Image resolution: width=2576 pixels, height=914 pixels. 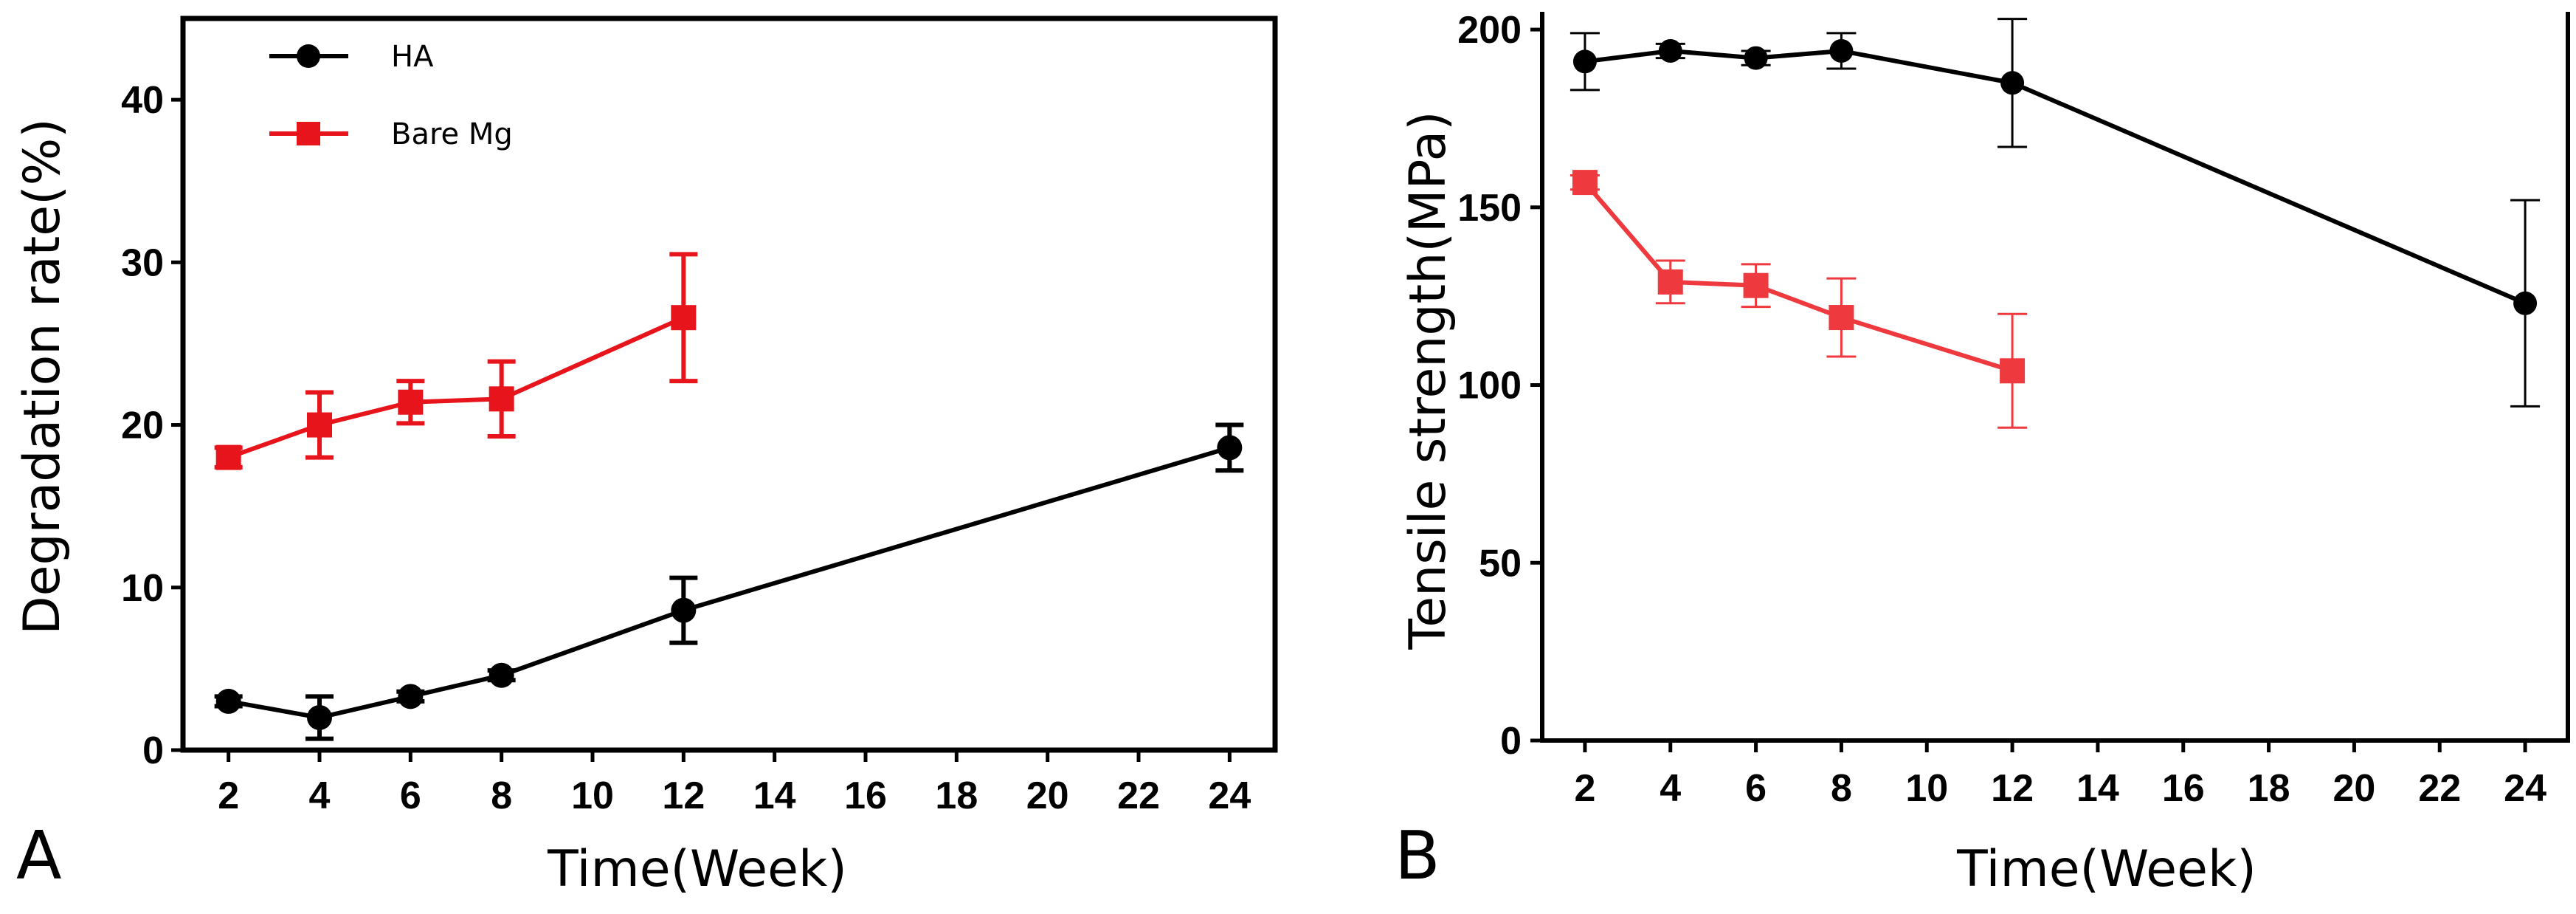 I want to click on y-tick-label: 150, so click(x=1489, y=208).